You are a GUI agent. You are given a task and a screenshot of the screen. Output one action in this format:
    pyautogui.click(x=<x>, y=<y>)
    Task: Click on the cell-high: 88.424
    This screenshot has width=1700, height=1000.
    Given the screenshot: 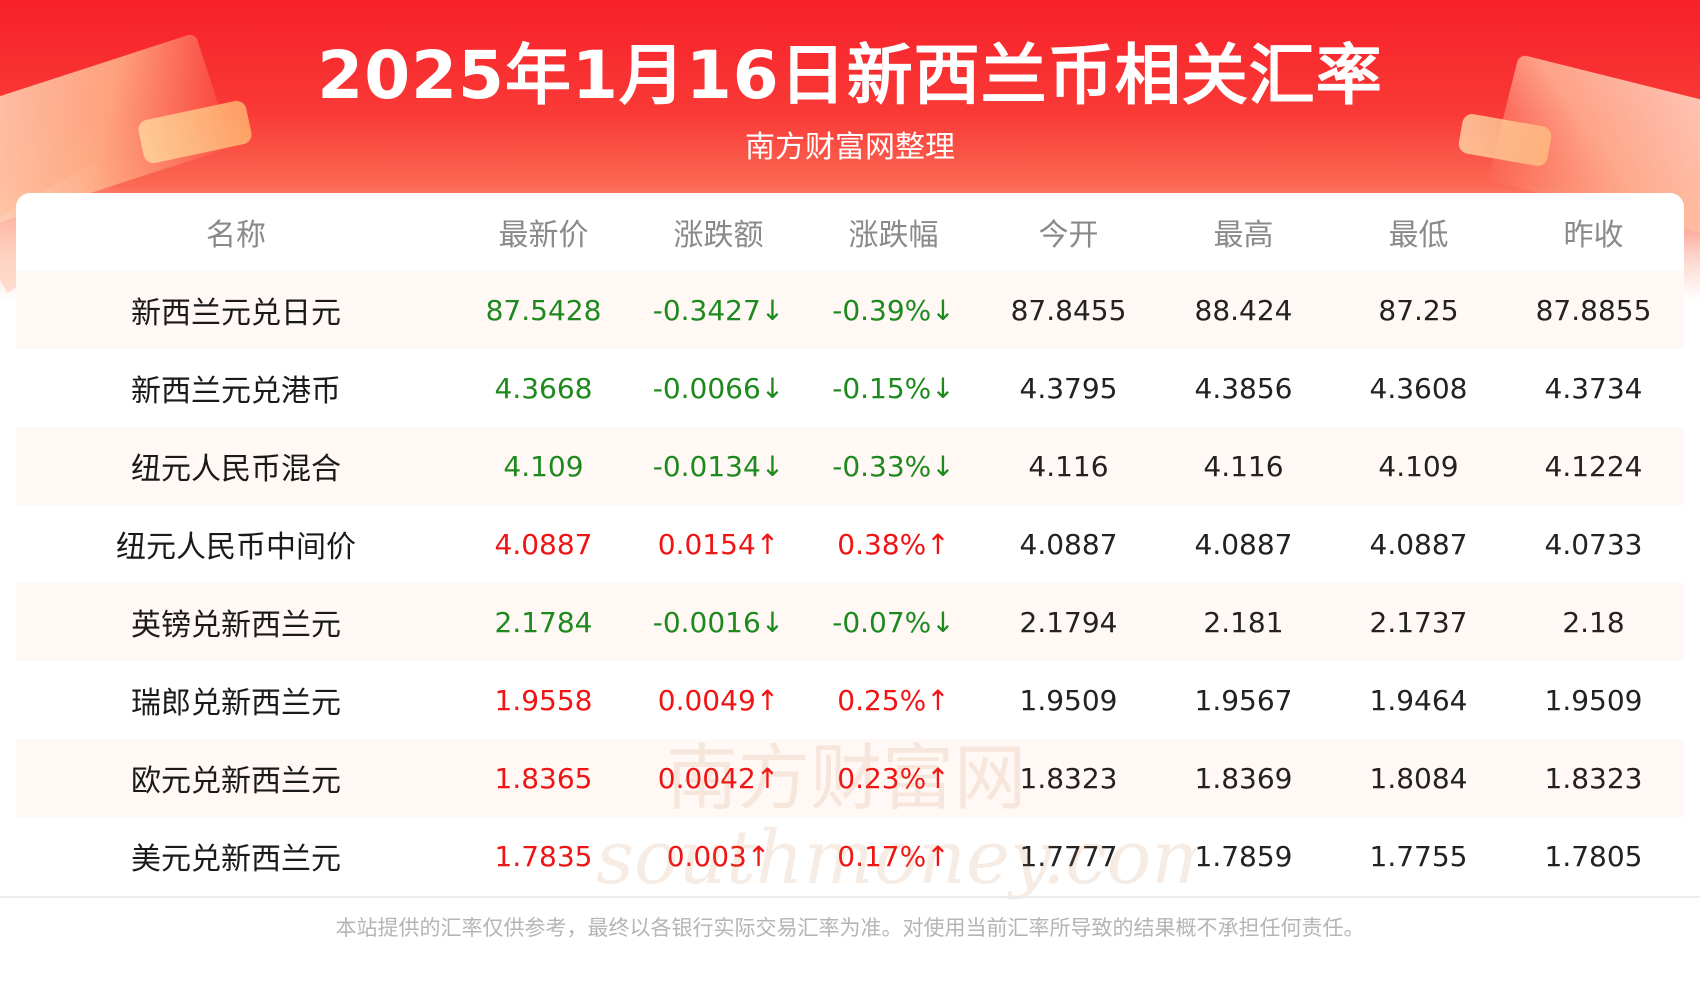 What is the action you would take?
    pyautogui.click(x=1243, y=310)
    